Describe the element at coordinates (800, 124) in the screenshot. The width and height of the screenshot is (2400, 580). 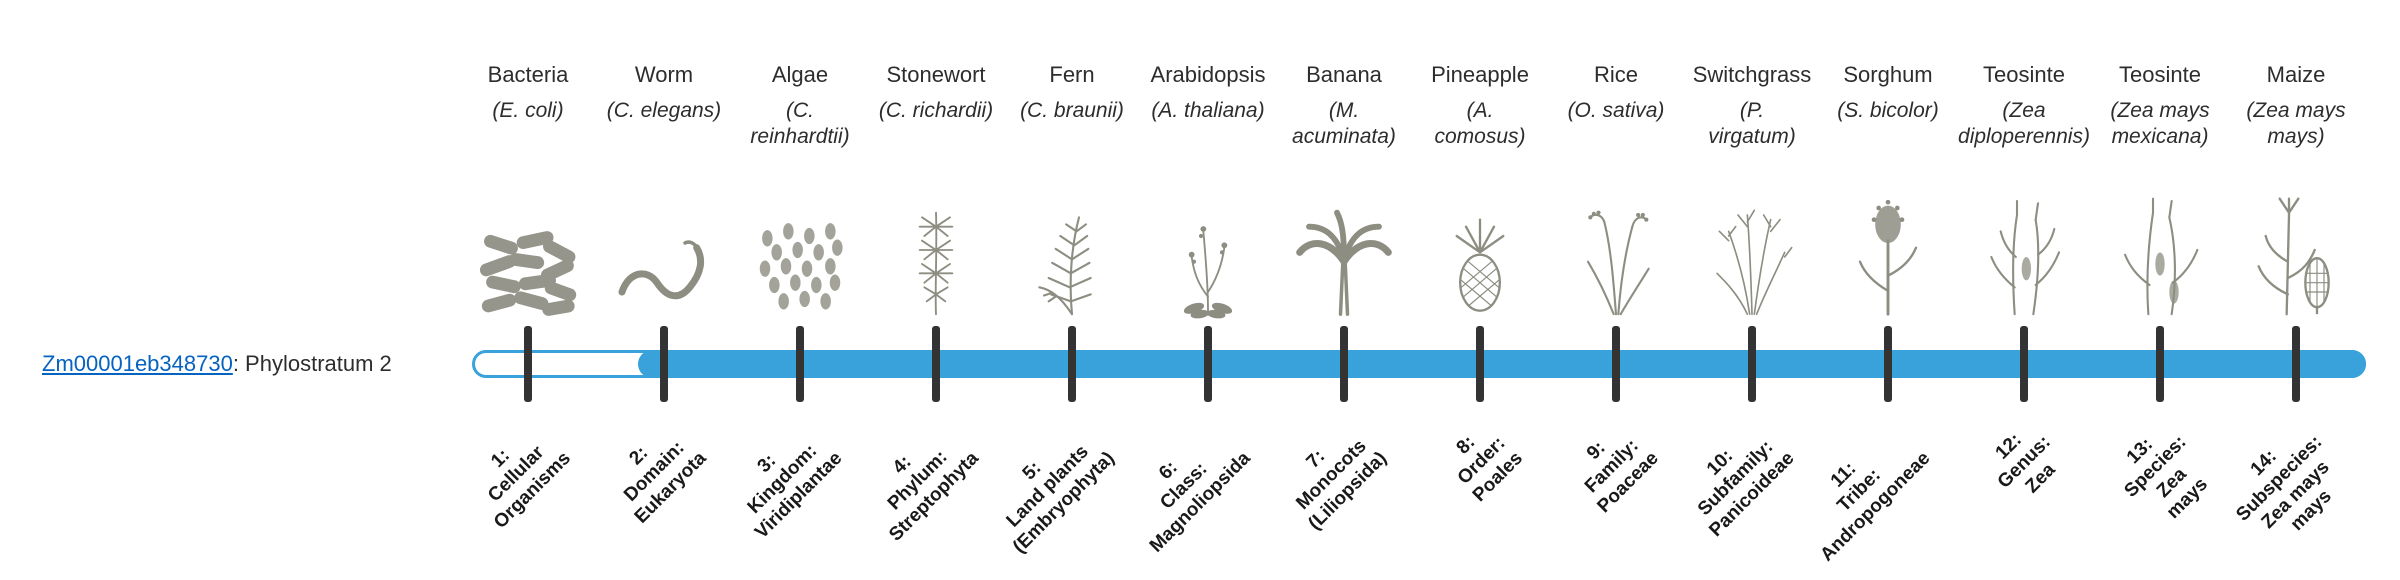
I see `organism-scientific-name: (C. reinhardtii)` at that location.